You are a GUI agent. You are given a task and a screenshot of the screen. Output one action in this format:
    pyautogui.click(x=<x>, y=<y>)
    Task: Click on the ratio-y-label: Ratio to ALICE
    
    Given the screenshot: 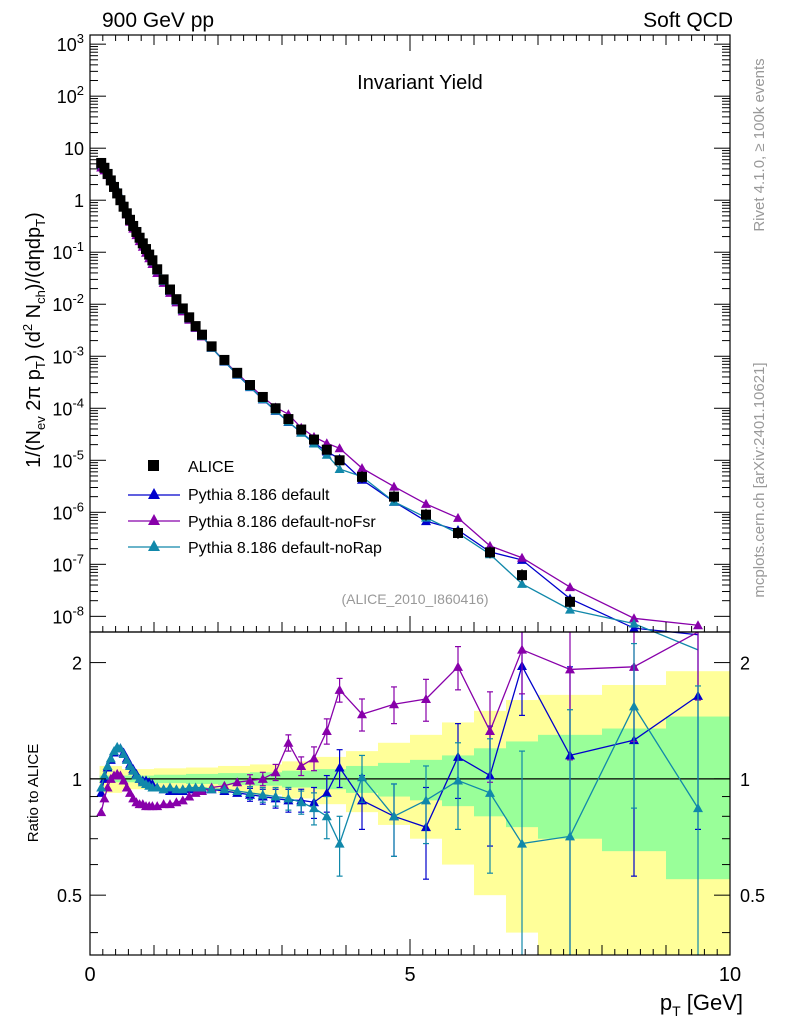 What is the action you would take?
    pyautogui.click(x=33, y=793)
    